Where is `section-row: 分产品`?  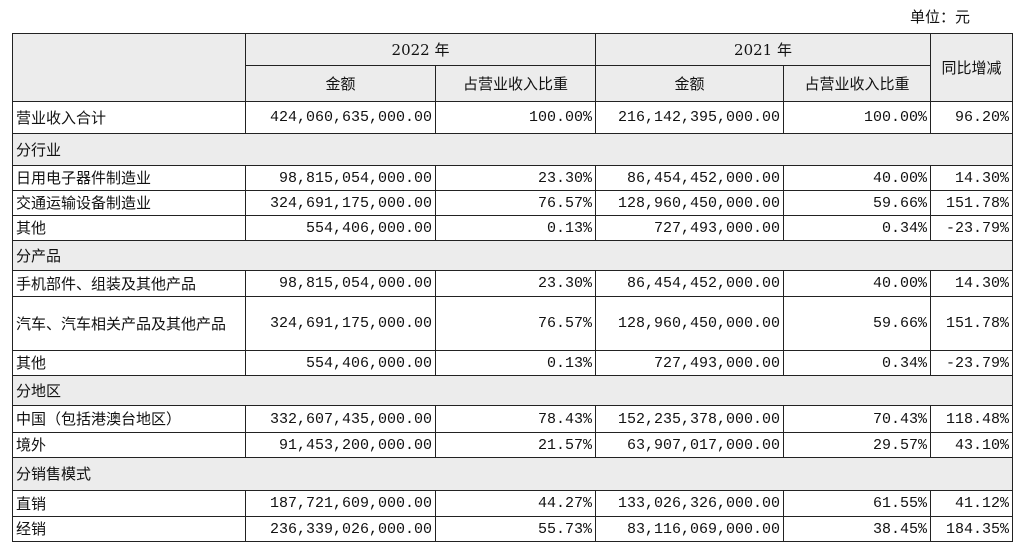
section-row: 分产品 is located at coordinates (512, 255).